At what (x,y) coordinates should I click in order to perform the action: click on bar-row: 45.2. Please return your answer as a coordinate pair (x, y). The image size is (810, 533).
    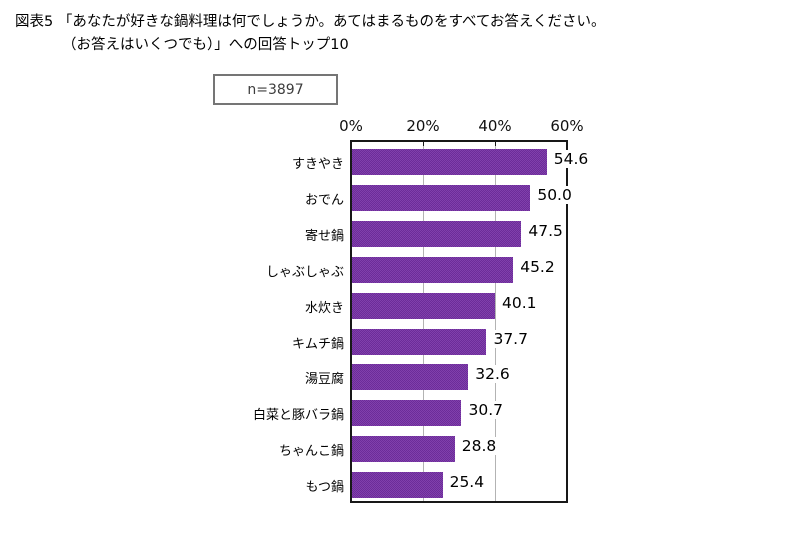
    Looking at the image, I should click on (459, 270).